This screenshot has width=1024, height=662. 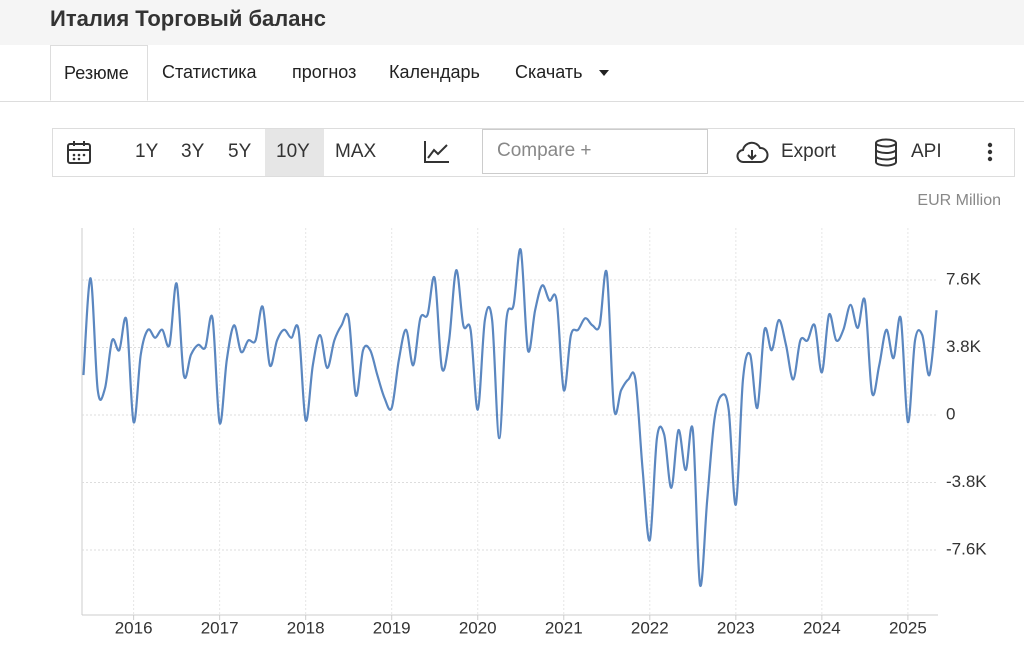 I want to click on x-tick-label: 2017, so click(x=220, y=627).